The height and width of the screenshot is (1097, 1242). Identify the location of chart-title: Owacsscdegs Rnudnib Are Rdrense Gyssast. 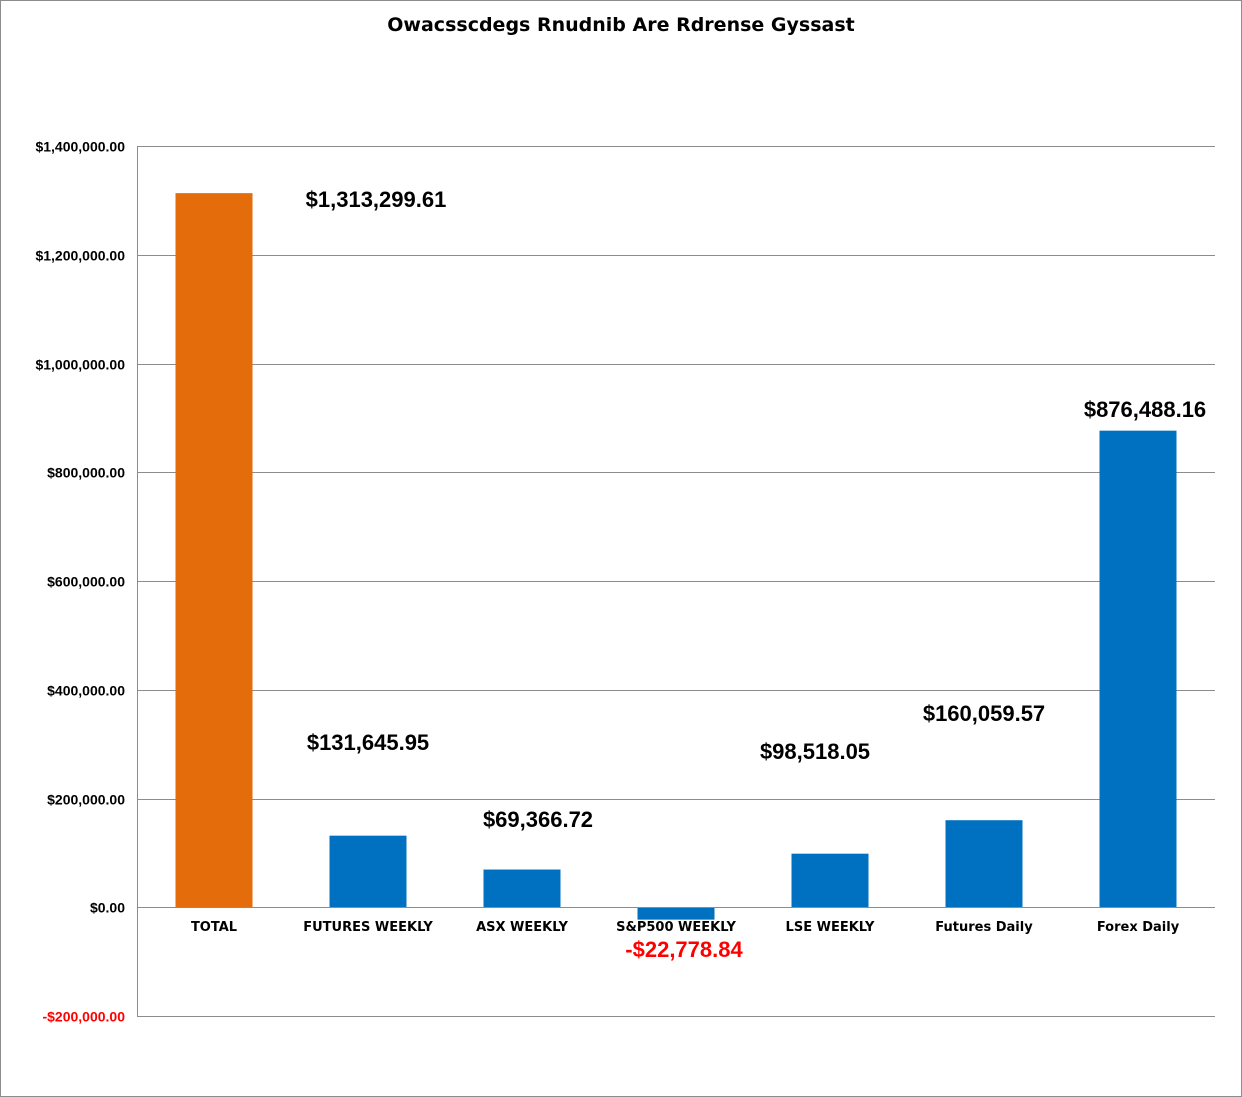
(621, 25).